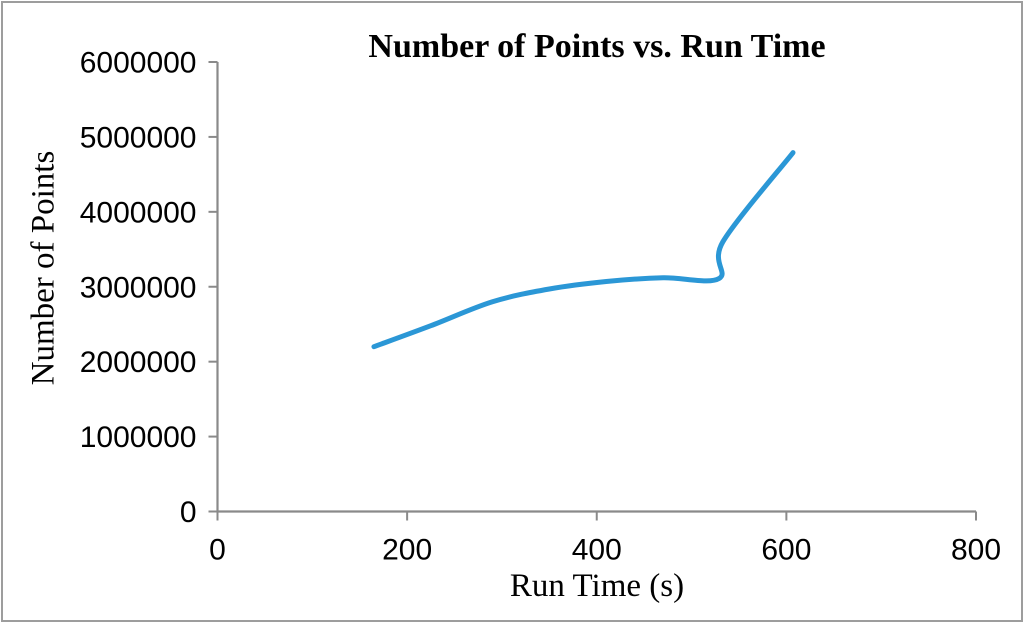 The height and width of the screenshot is (623, 1024). What do you see at coordinates (138, 137) in the screenshot?
I see `y-tick-label: 5000000` at bounding box center [138, 137].